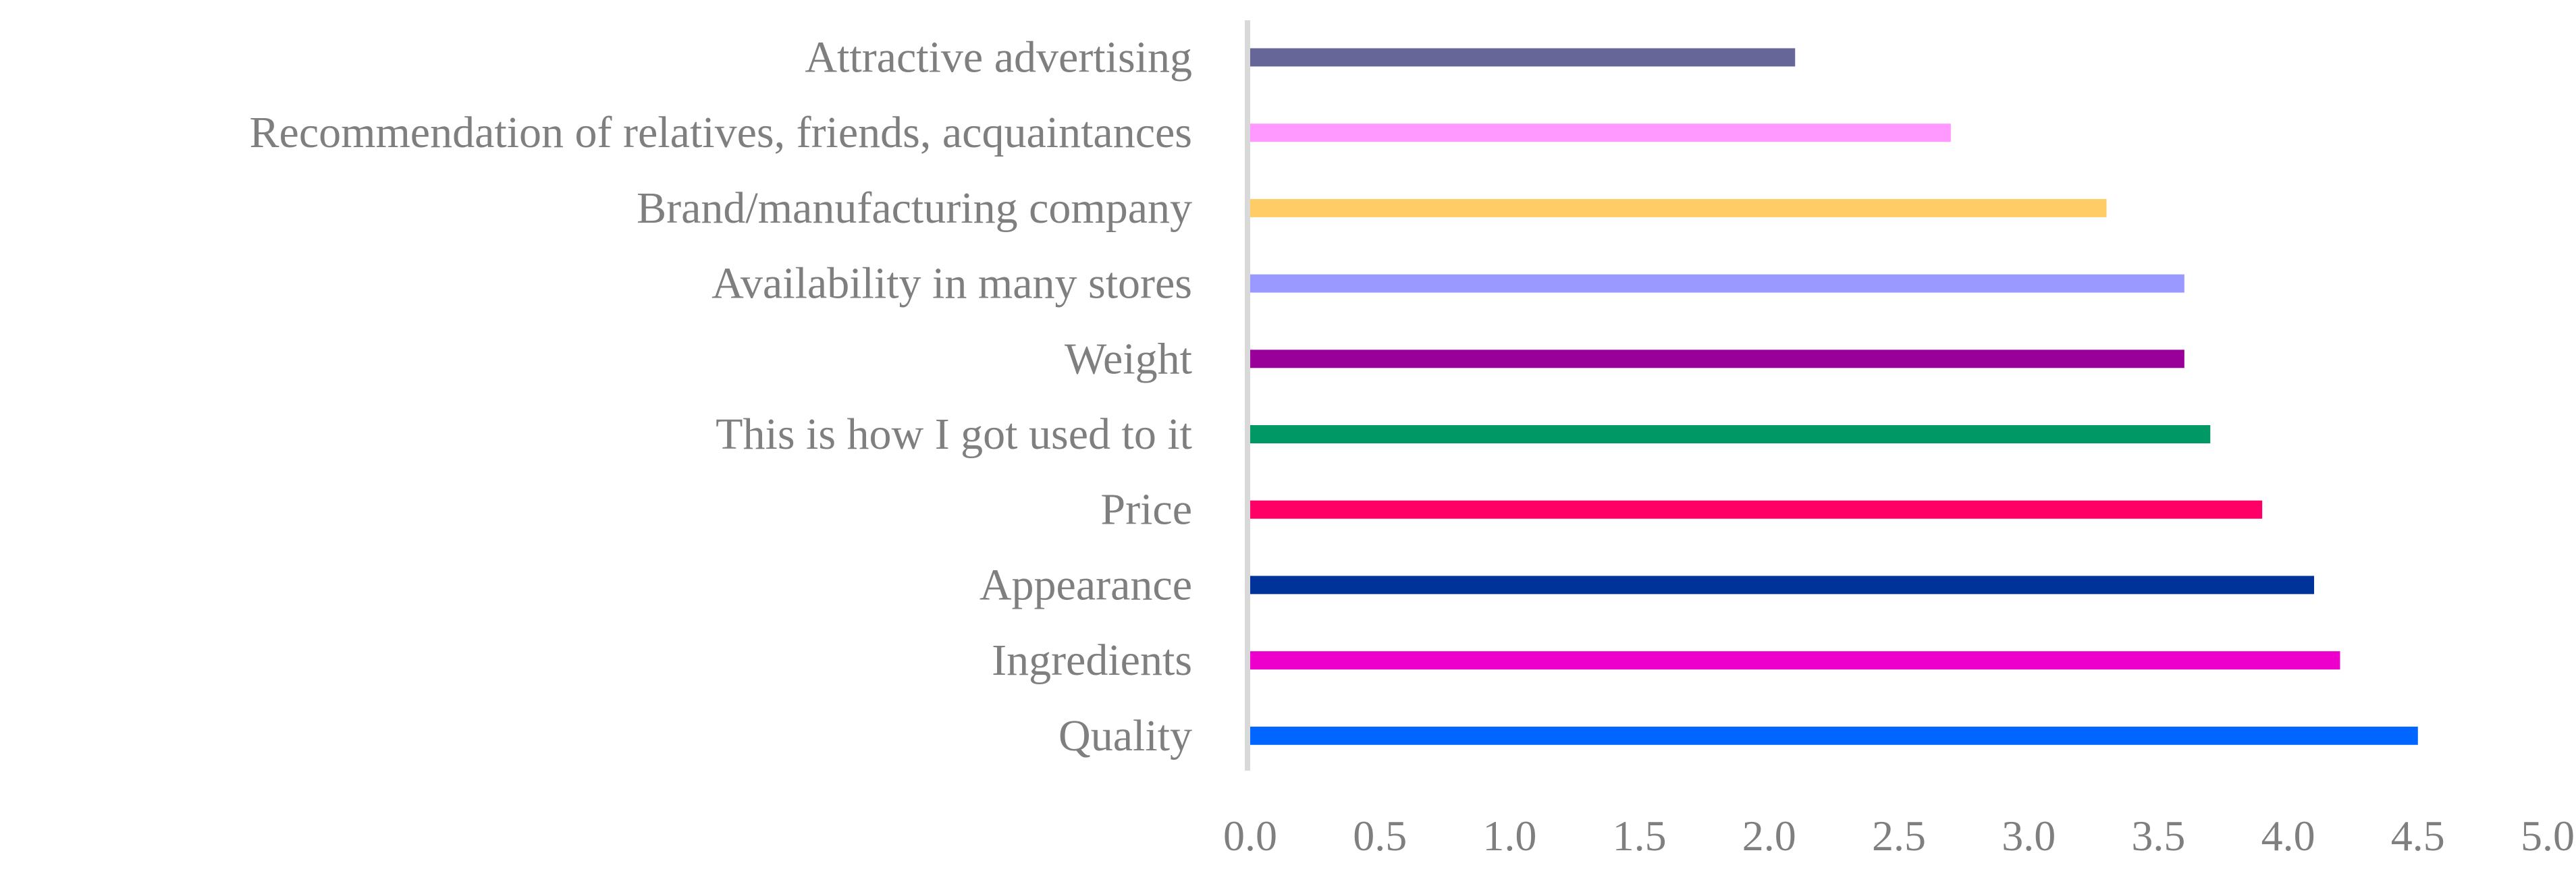  Describe the element at coordinates (2548, 836) in the screenshot. I see `x-tick-label: 5.0` at that location.